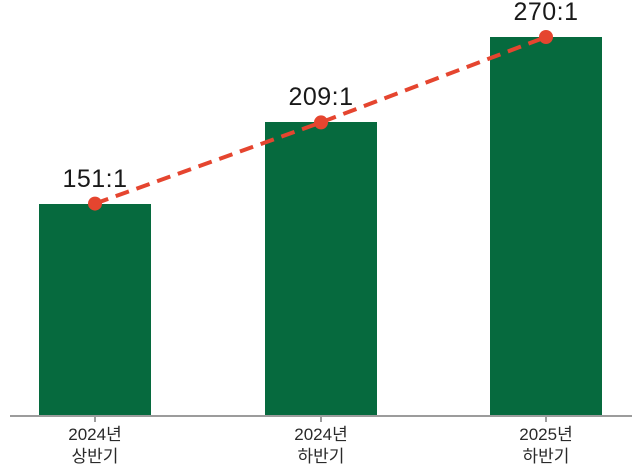  What do you see at coordinates (546, 445) in the screenshot?
I see `x-axis-label: 2025년 하반기` at bounding box center [546, 445].